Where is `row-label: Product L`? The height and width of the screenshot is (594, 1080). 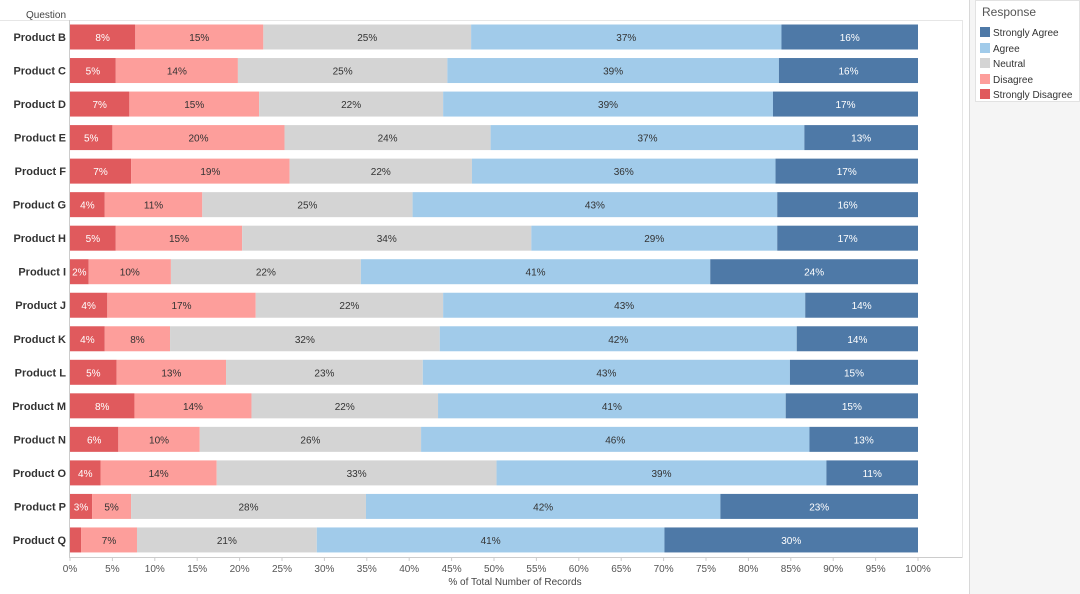 row-label: Product L is located at coordinates (41, 373).